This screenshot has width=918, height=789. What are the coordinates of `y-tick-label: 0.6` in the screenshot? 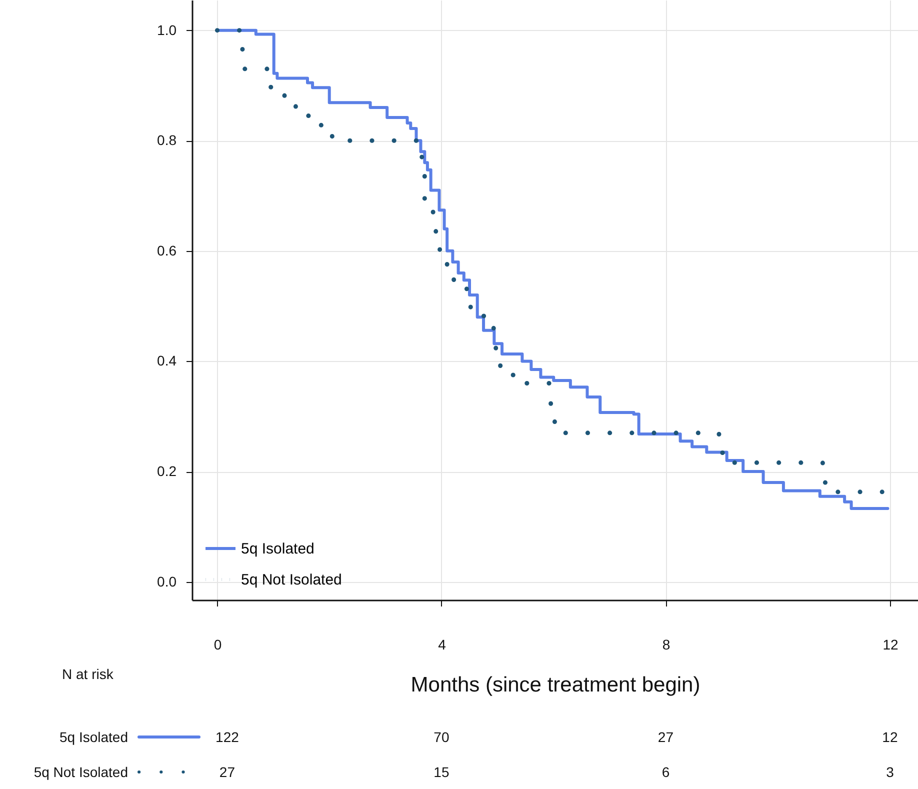 It's located at (167, 250).